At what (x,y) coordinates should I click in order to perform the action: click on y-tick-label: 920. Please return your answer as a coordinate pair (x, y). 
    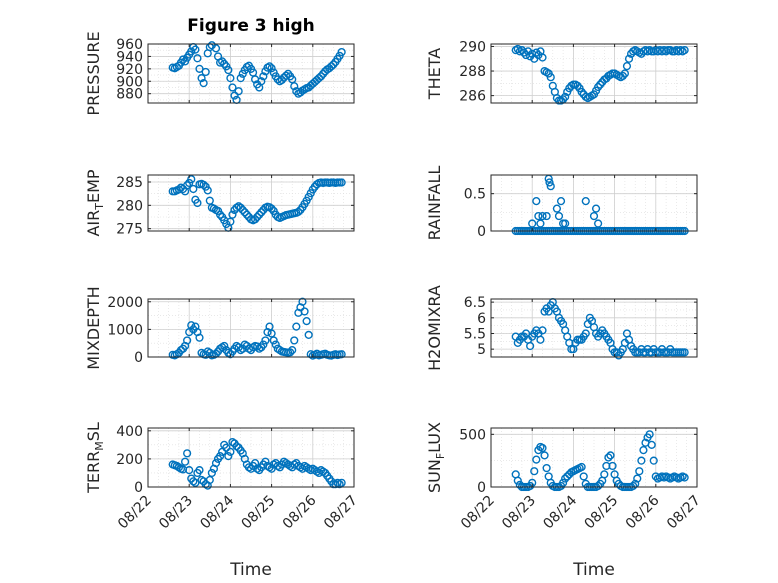
    Looking at the image, I should click on (129, 70).